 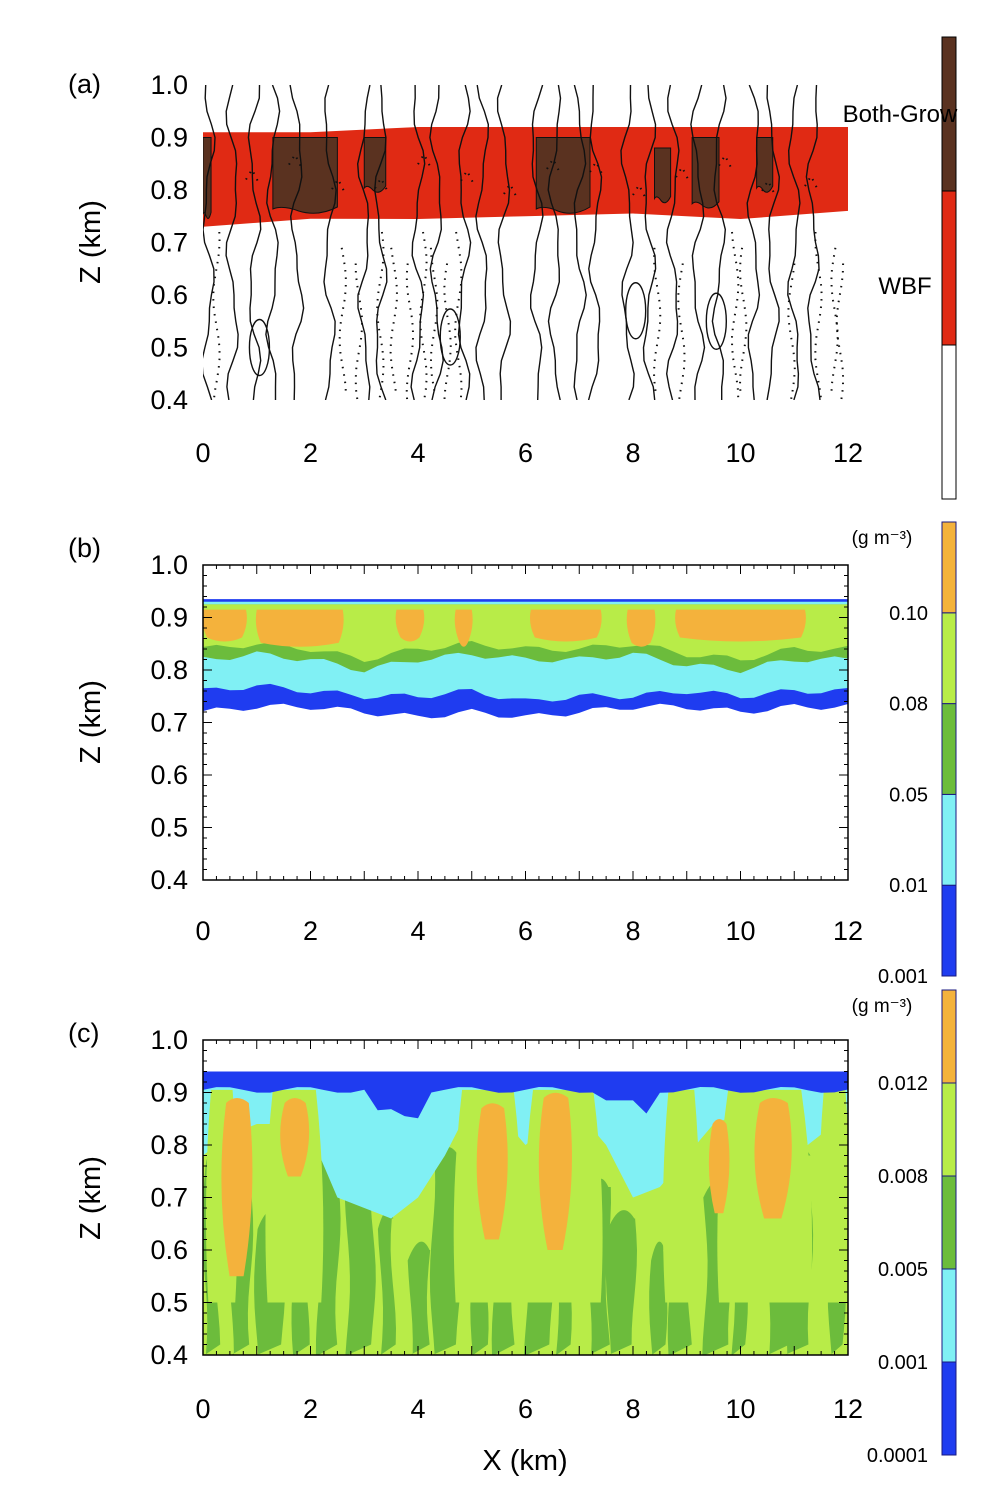 What do you see at coordinates (904, 286) in the screenshot?
I see `colorbar-label-wbf: WBF` at bounding box center [904, 286].